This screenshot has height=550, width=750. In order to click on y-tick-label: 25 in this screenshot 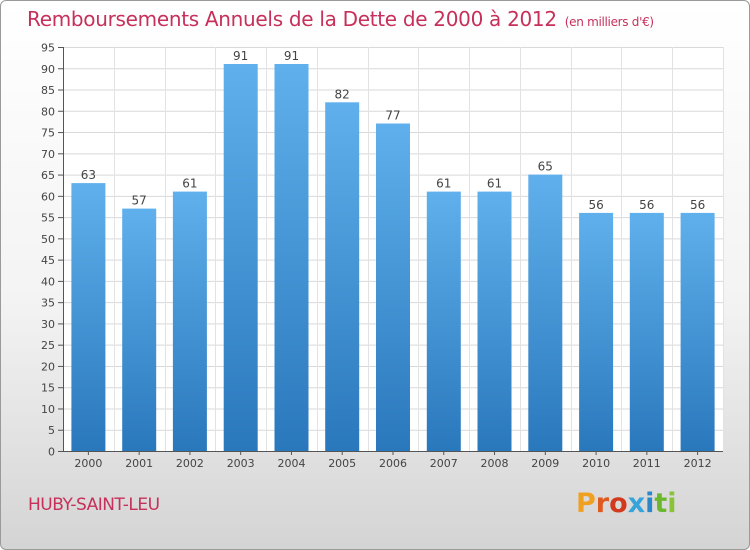, I will do `click(48, 345)`.